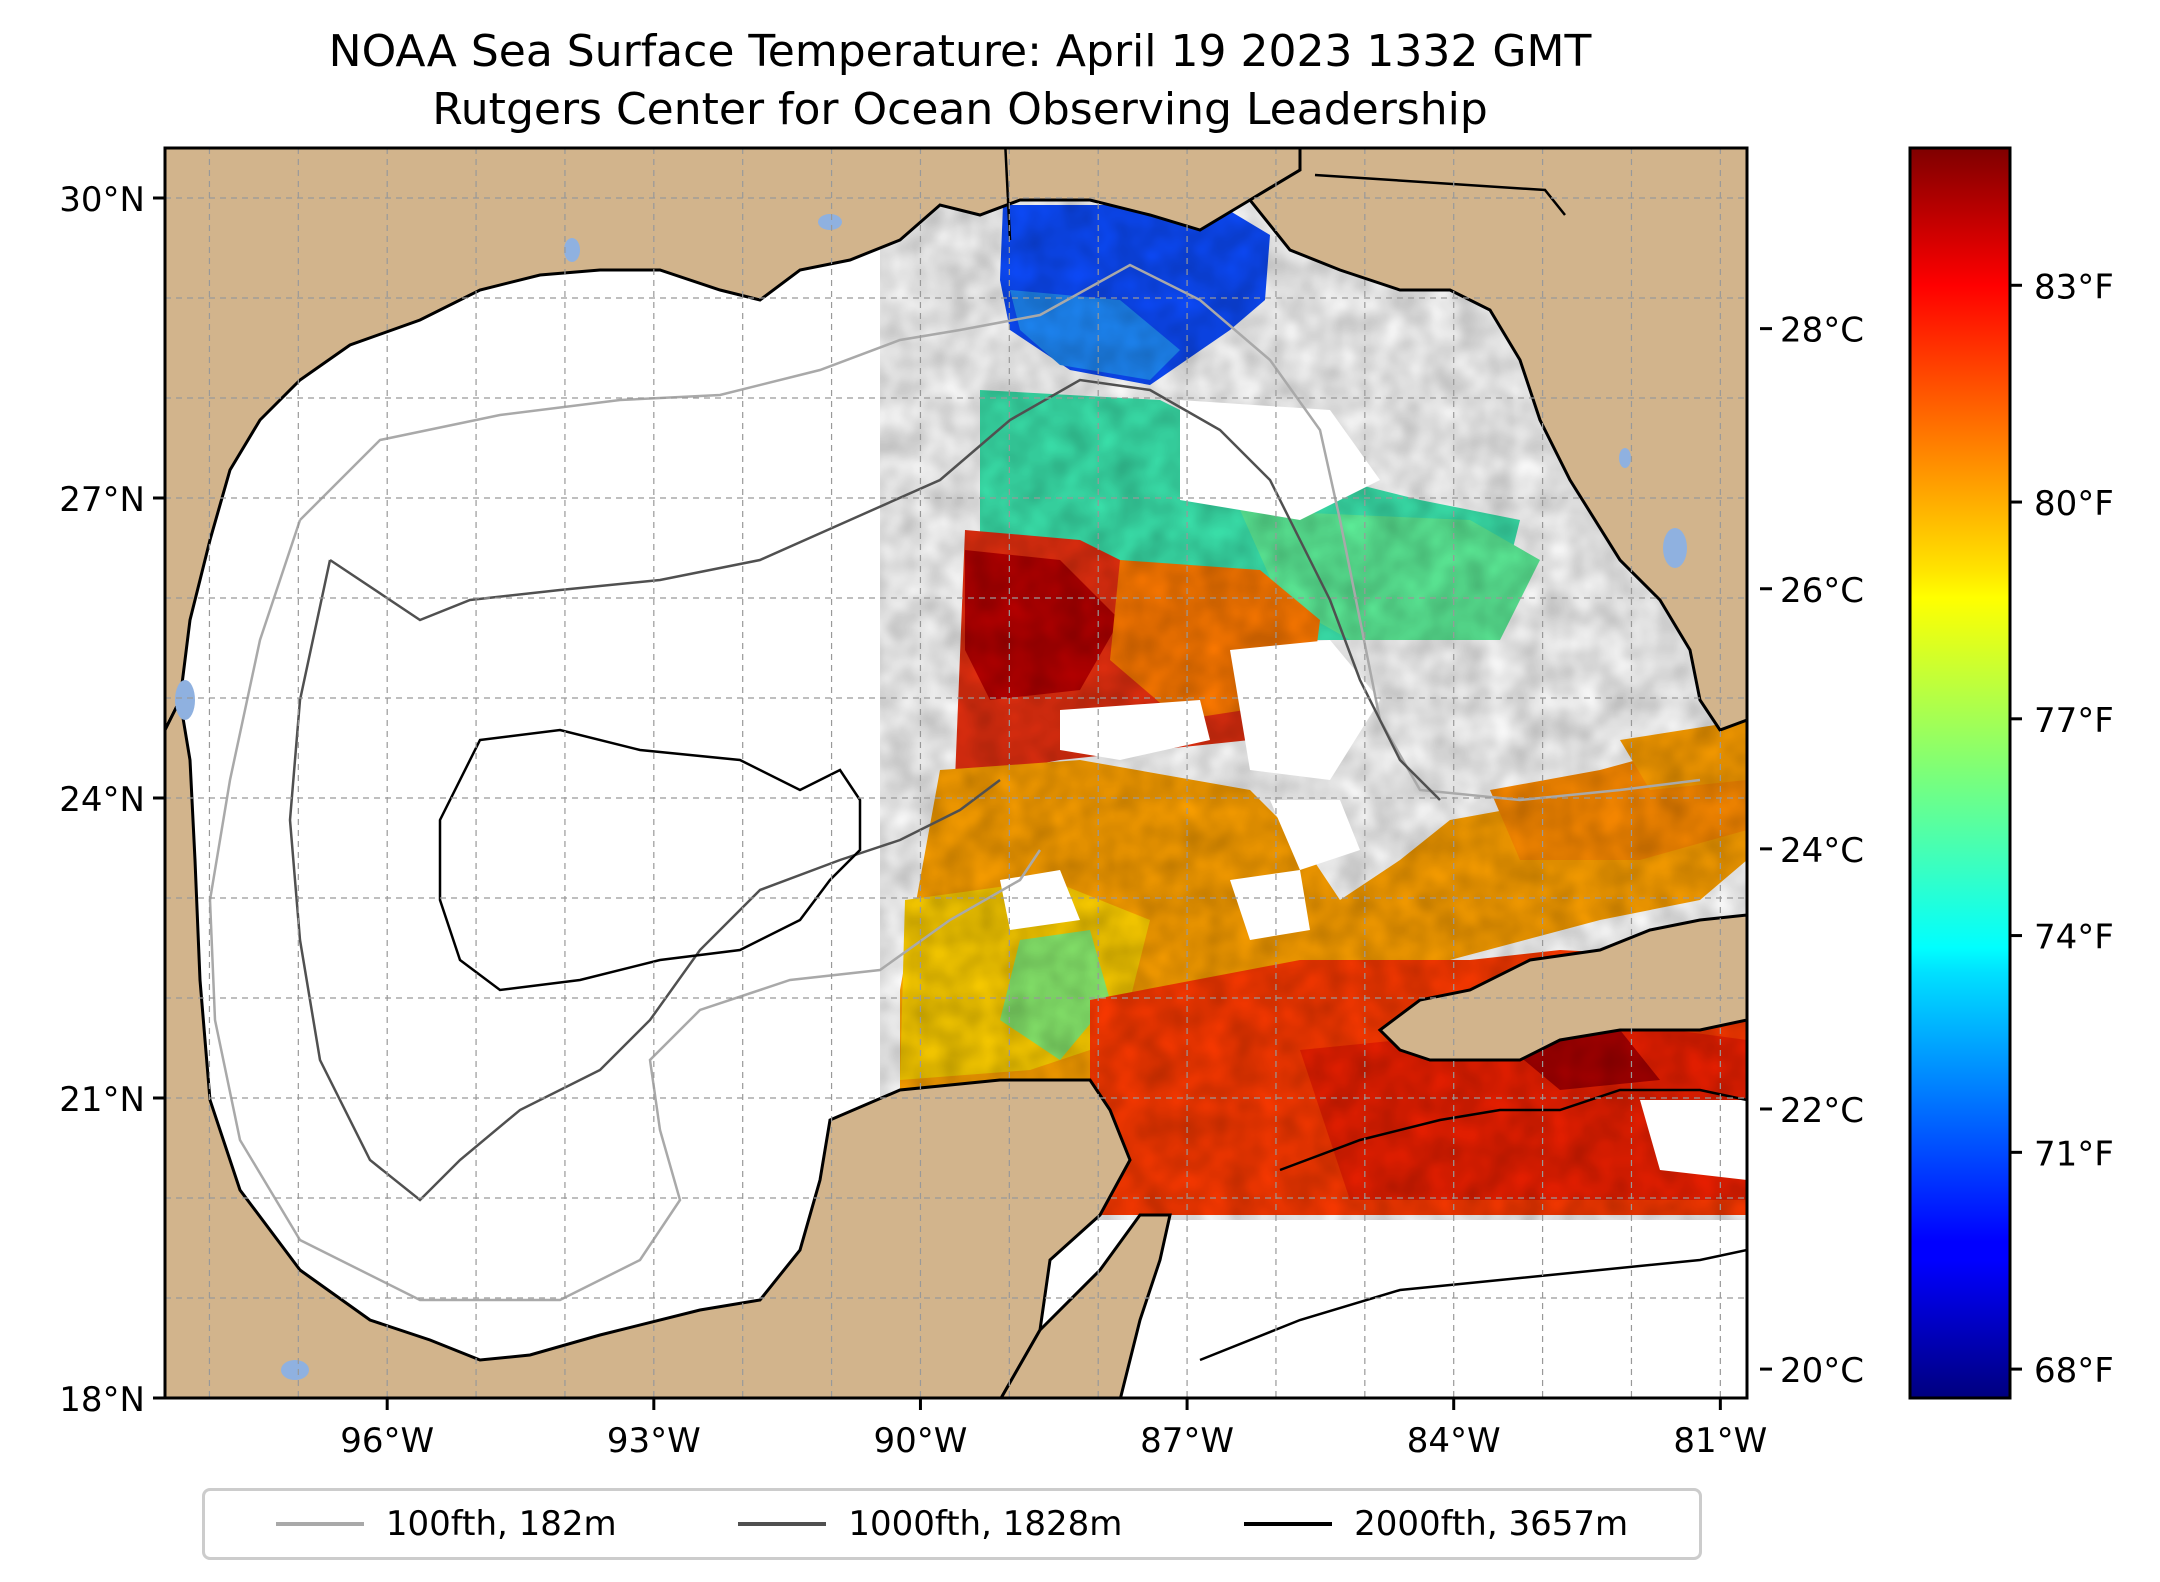  What do you see at coordinates (1720, 1441) in the screenshot?
I see `lon-tick-label: 81°W` at bounding box center [1720, 1441].